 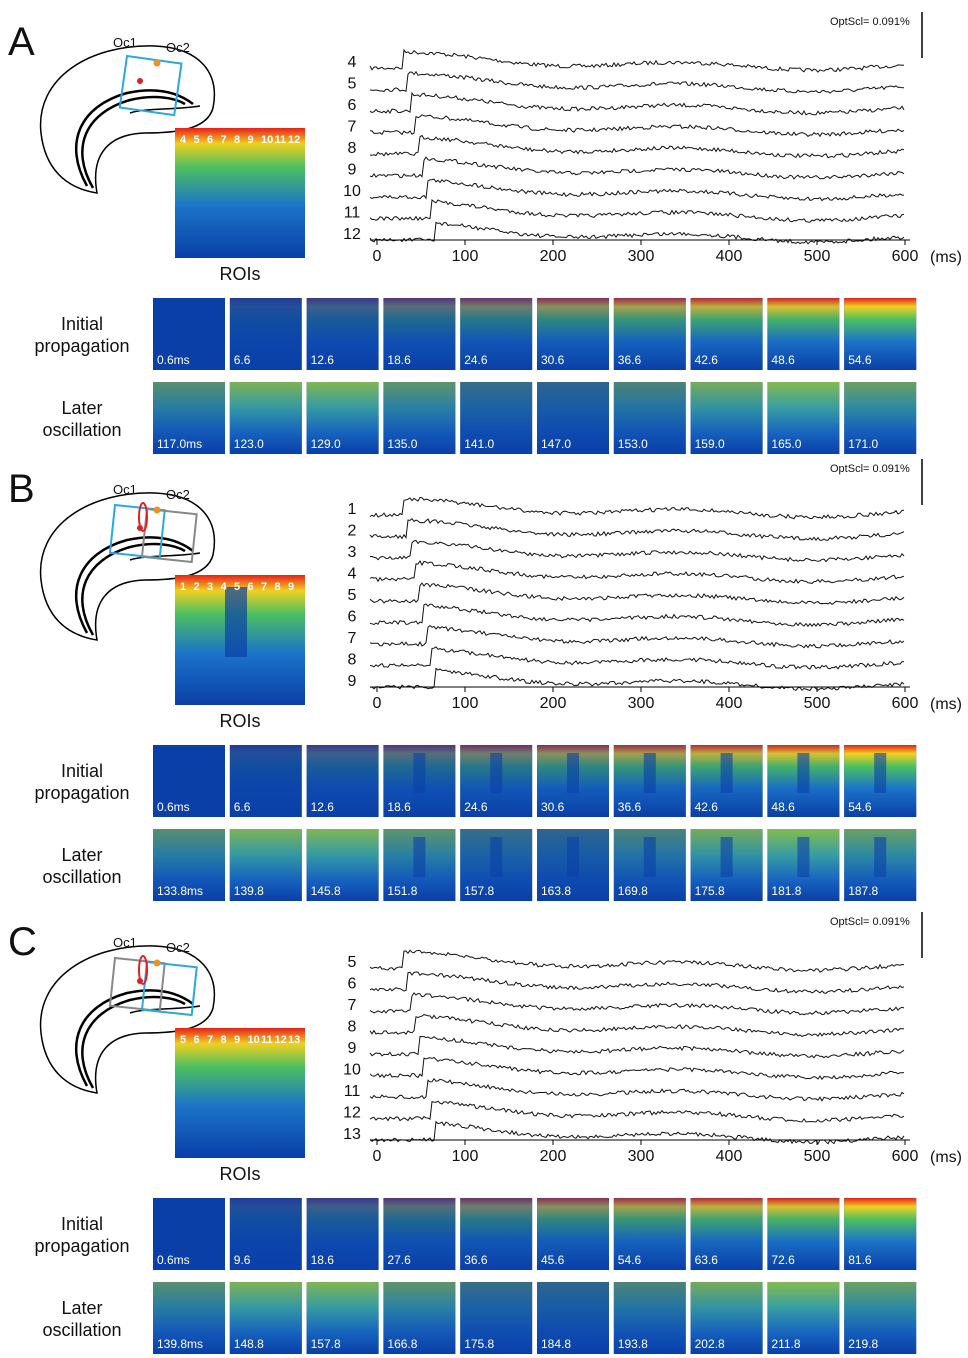 What do you see at coordinates (183, 587) in the screenshot?
I see `roi-number: 1` at bounding box center [183, 587].